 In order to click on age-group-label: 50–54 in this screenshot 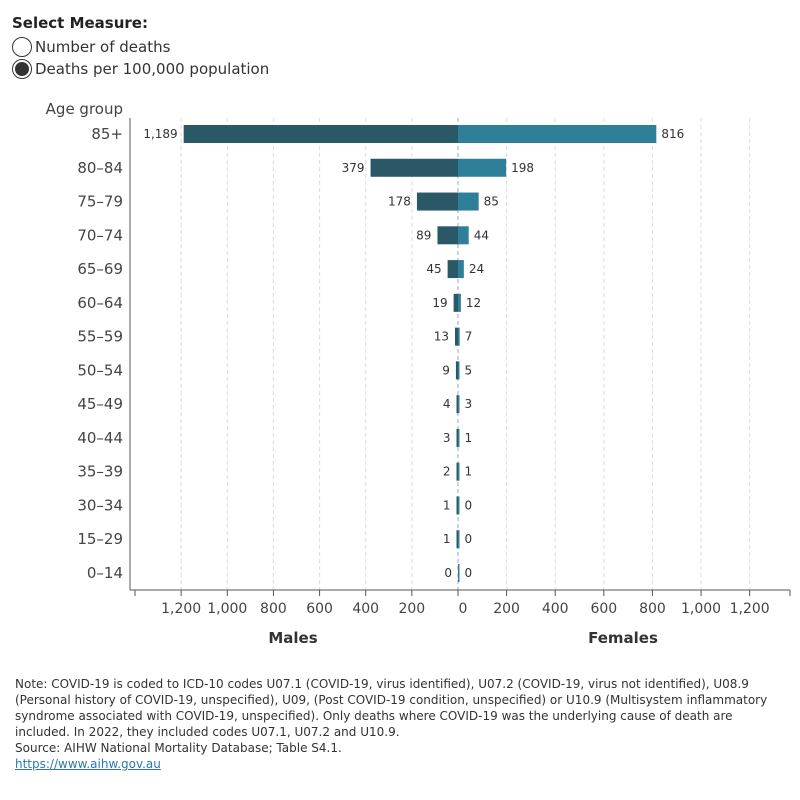, I will do `click(100, 370)`.